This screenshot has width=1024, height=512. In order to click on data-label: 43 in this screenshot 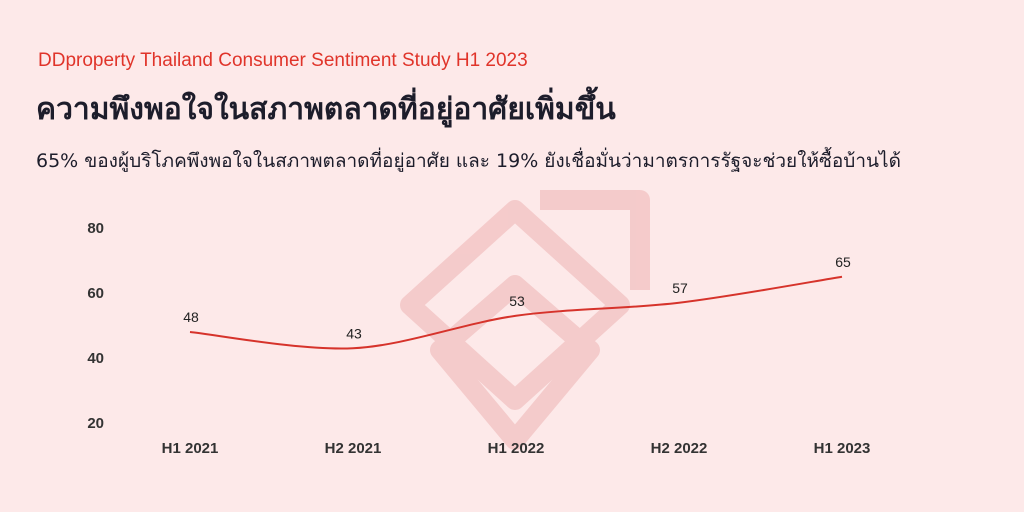, I will do `click(354, 333)`.